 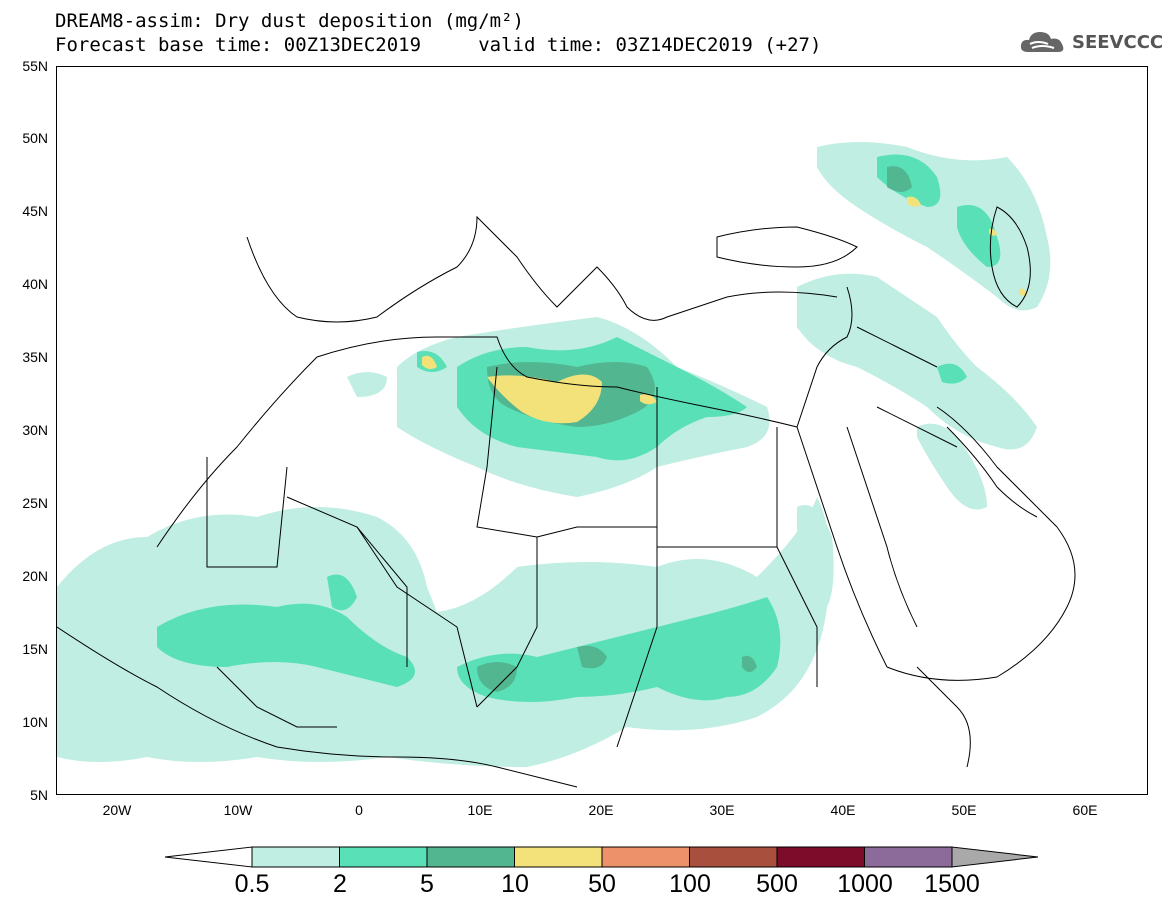 What do you see at coordinates (238, 810) in the screenshot?
I see `lon-tick-10w: 10W` at bounding box center [238, 810].